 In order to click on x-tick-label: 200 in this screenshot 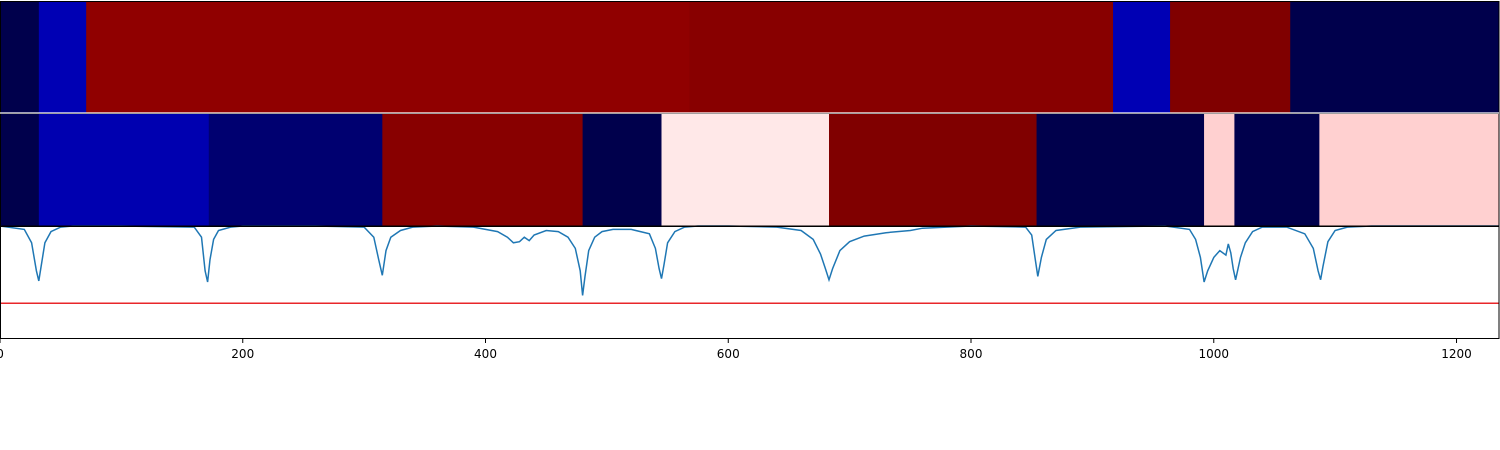, I will do `click(242, 354)`.